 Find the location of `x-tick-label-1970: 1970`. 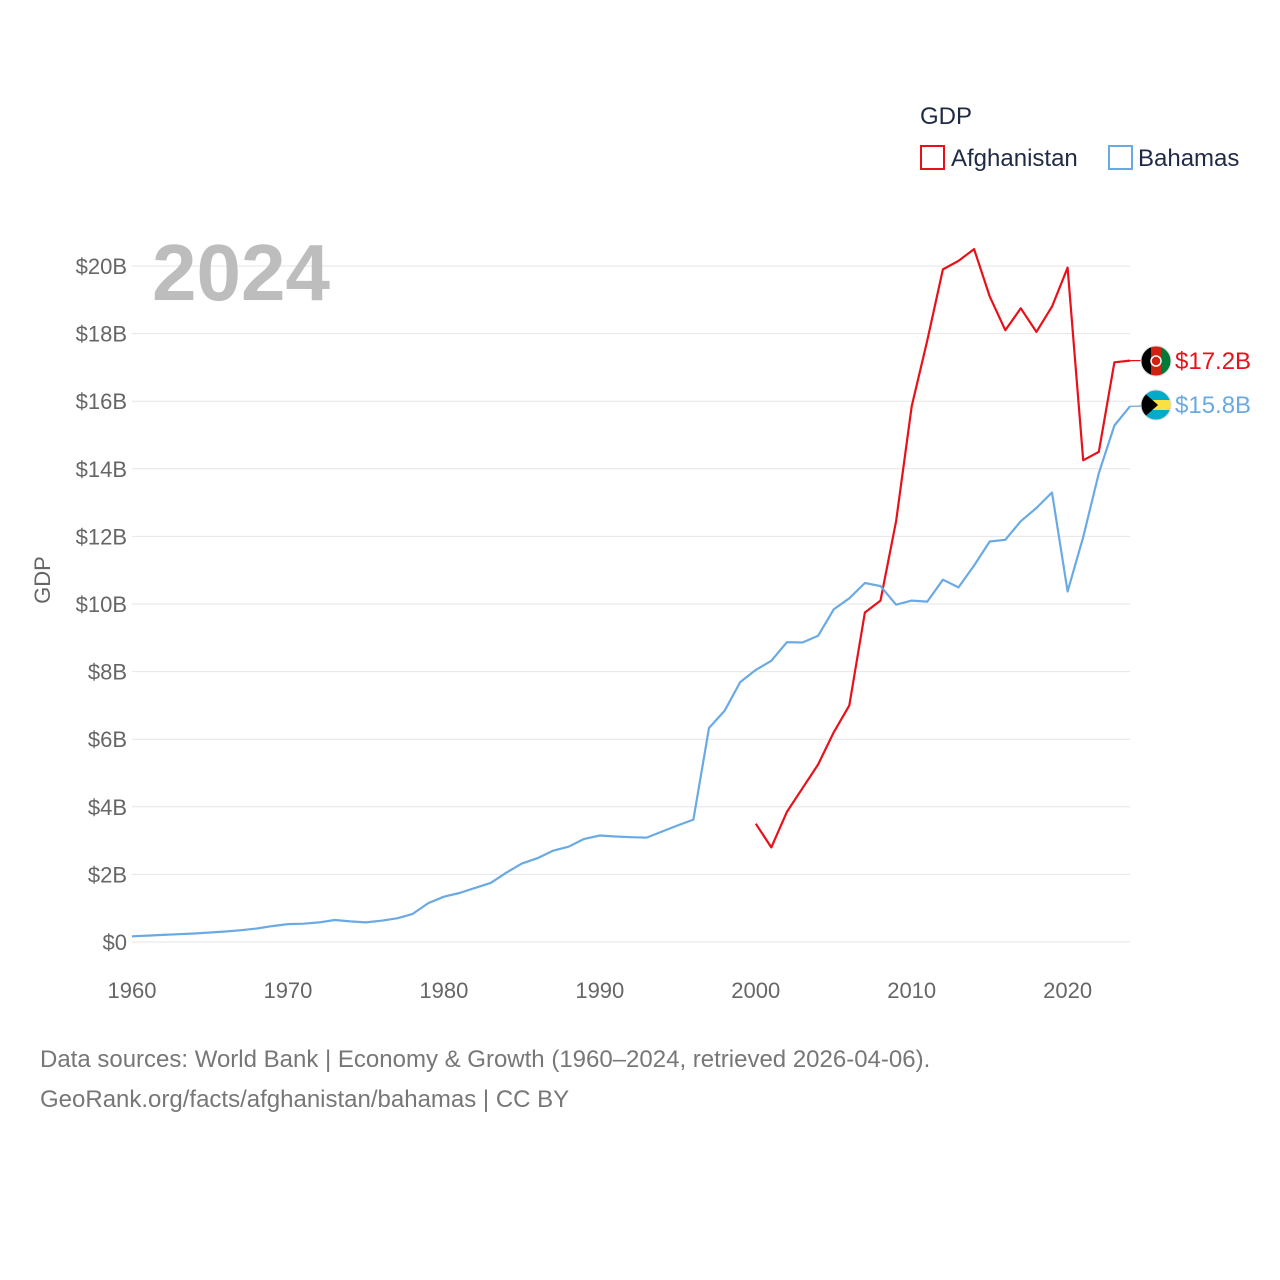

x-tick-label-1970: 1970 is located at coordinates (287, 990).